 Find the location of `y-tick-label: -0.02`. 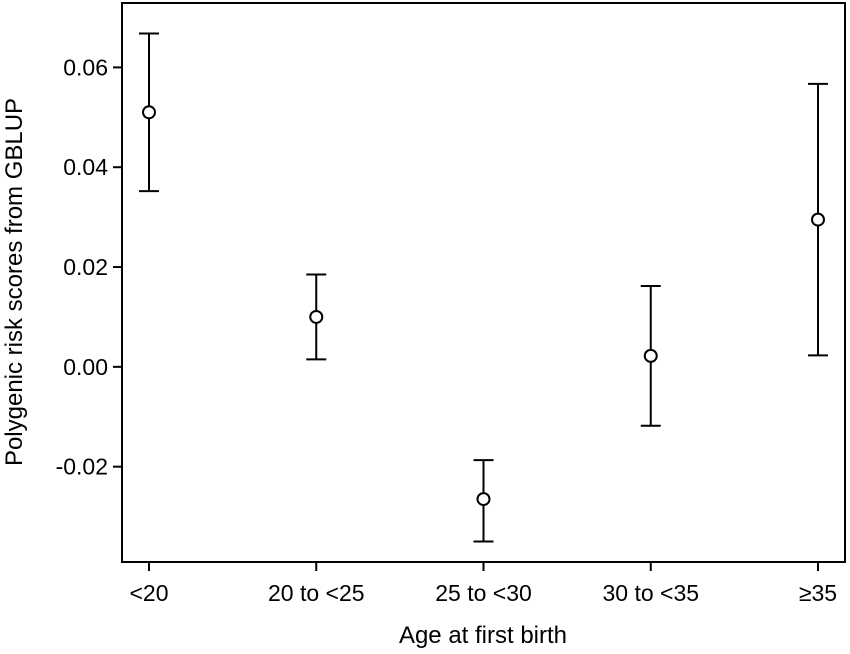

y-tick-label: -0.02 is located at coordinates (82, 467).